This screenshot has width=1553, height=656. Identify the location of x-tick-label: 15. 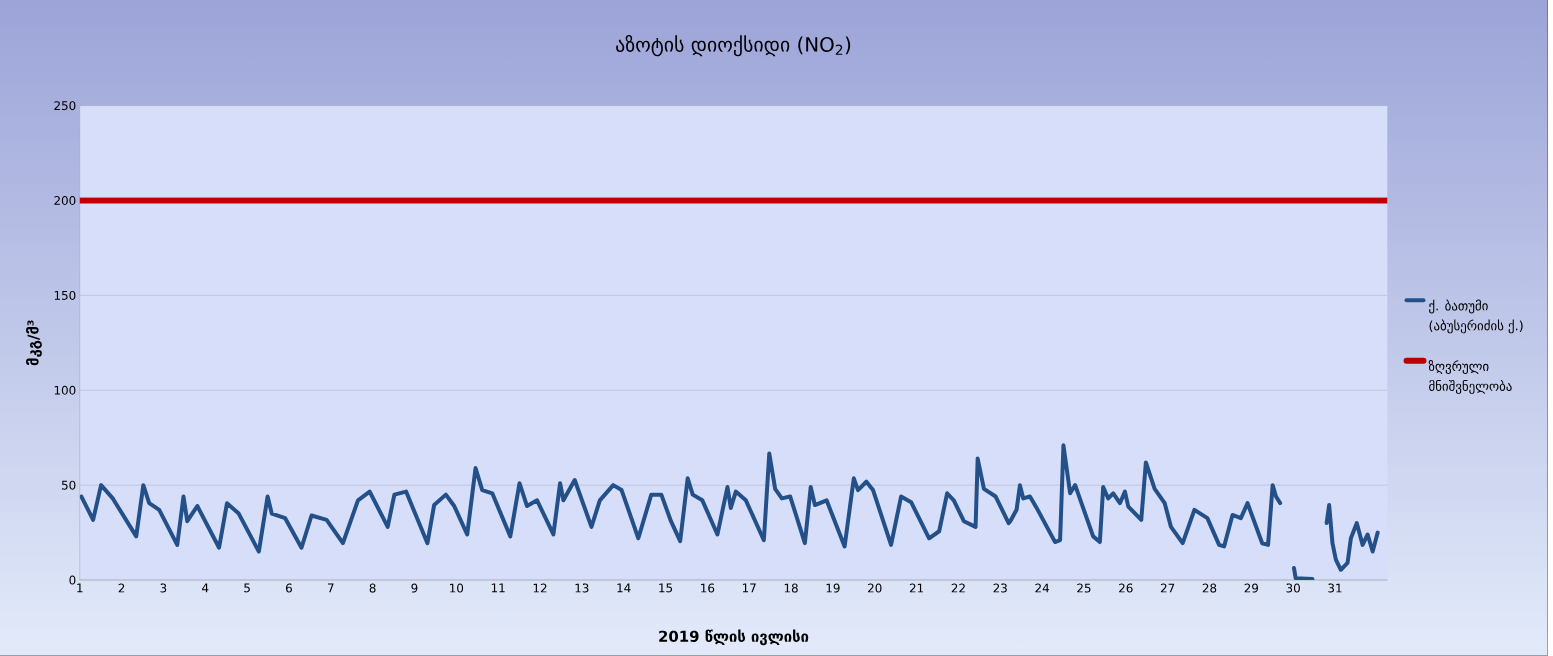
(666, 588).